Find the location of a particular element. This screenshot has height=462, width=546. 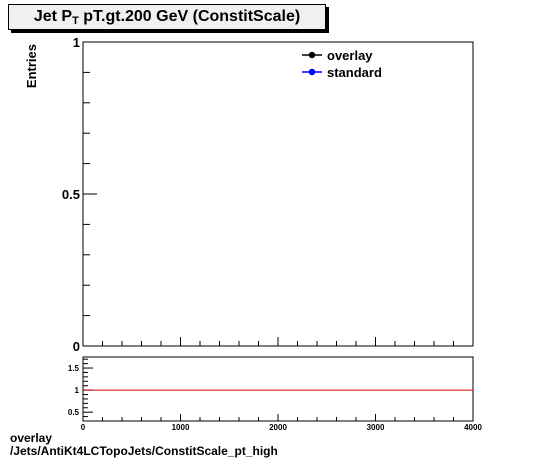

y-tick-label: 1 is located at coordinates (76, 42).